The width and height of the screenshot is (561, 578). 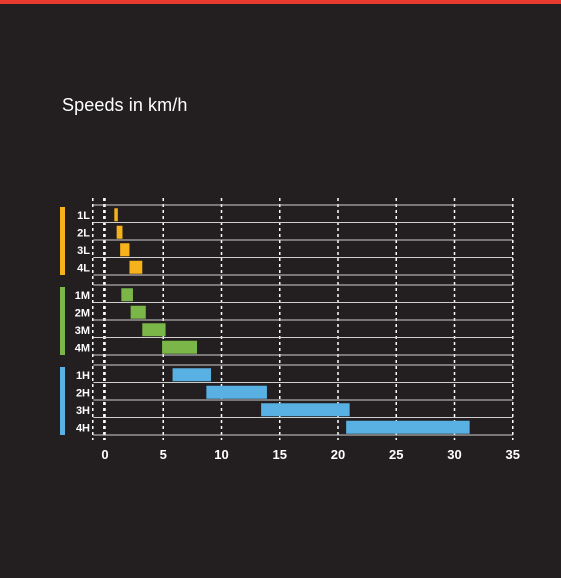 I want to click on x-tick-label: 15, so click(x=280, y=454).